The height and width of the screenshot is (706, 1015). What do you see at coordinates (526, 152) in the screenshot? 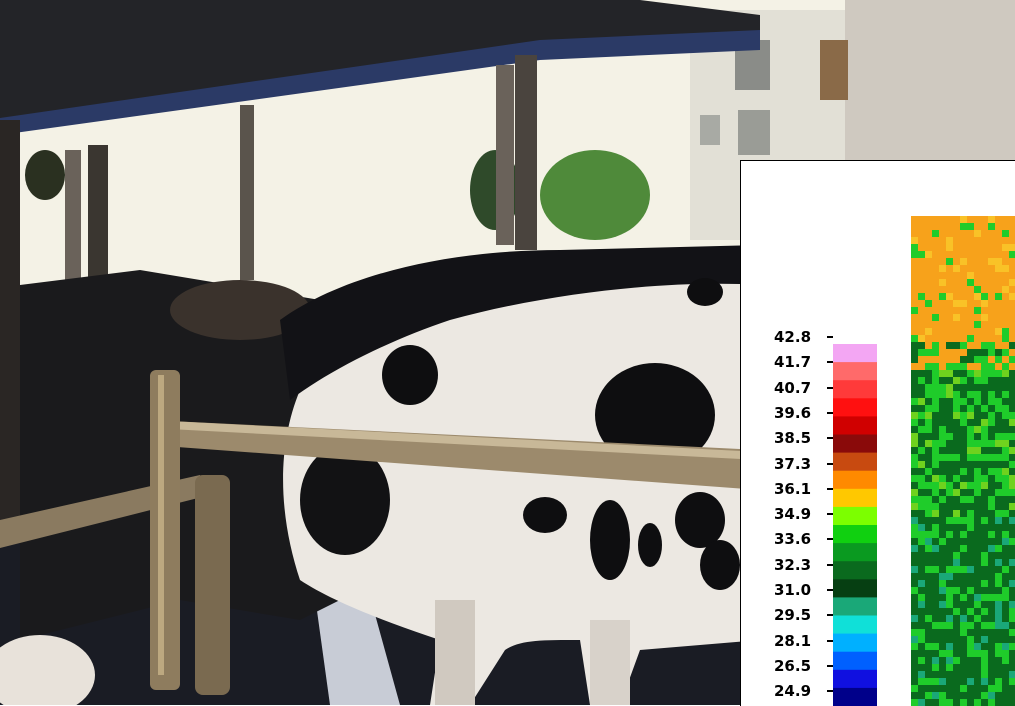
I see `barn-post` at bounding box center [526, 152].